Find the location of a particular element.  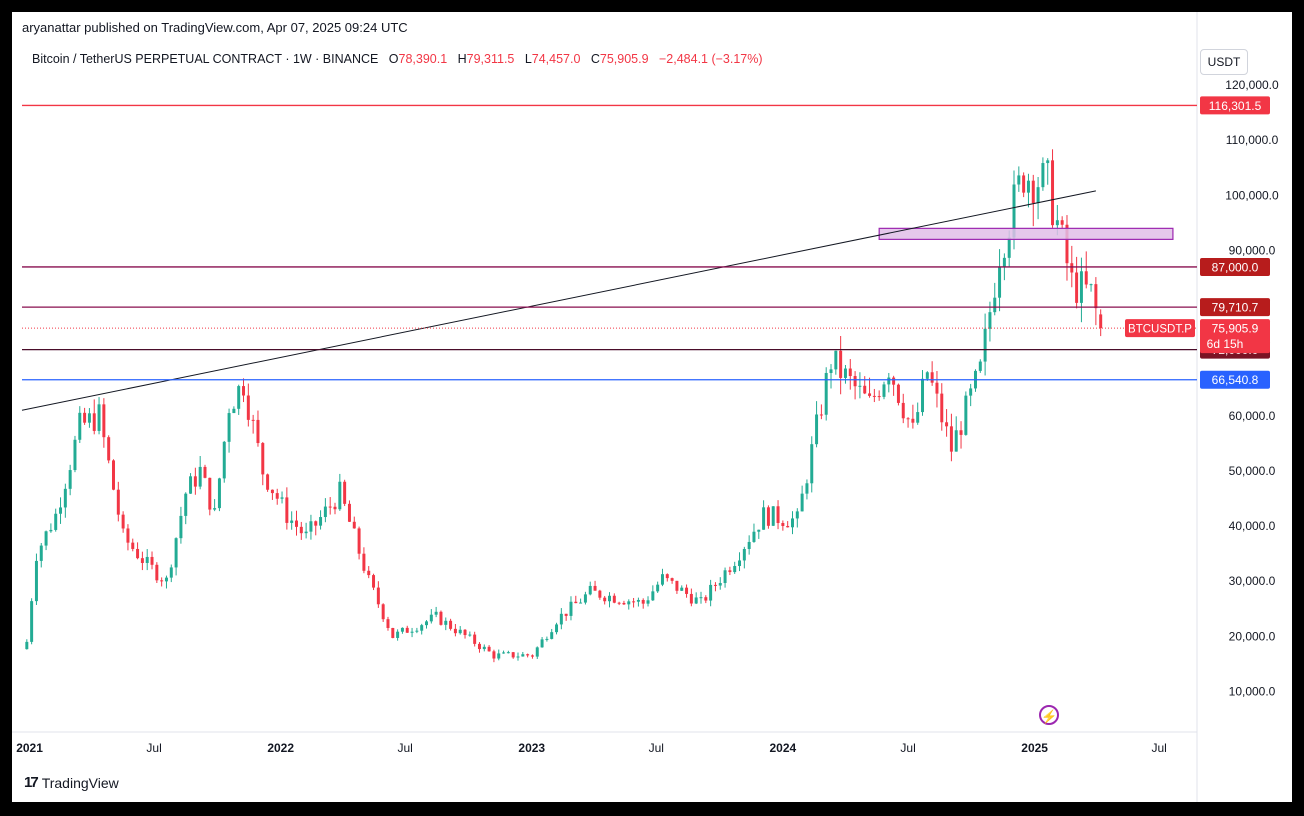

y-tick-label: 110,000.0 is located at coordinates (1252, 140).